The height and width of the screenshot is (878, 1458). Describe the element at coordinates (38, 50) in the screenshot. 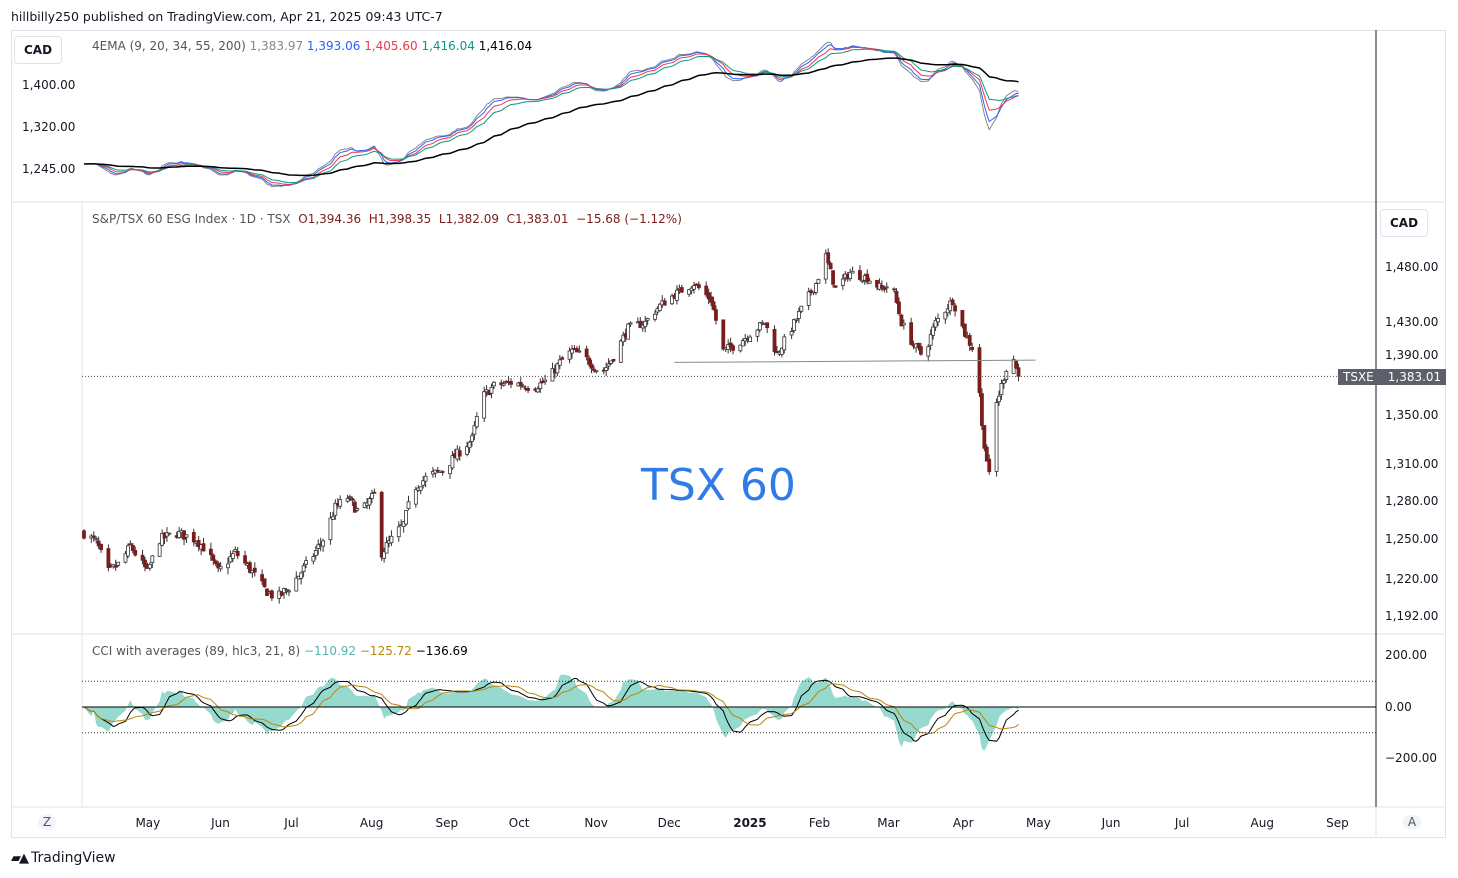

I see `currency-label-top: CAD` at that location.